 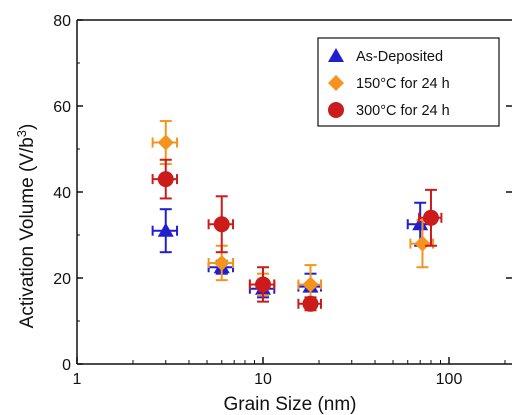 I want to click on y-axis-title-sup: 3, so click(x=21, y=133).